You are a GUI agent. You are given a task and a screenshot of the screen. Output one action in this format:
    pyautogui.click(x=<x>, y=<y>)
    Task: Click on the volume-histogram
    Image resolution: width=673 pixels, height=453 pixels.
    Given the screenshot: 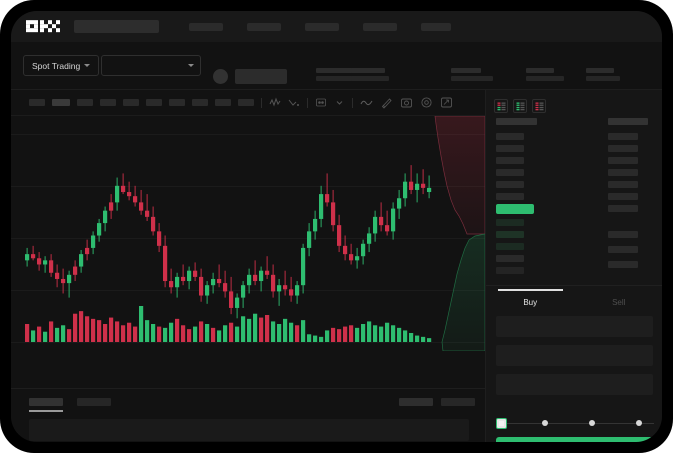 What is the action you would take?
    pyautogui.click(x=228, y=324)
    